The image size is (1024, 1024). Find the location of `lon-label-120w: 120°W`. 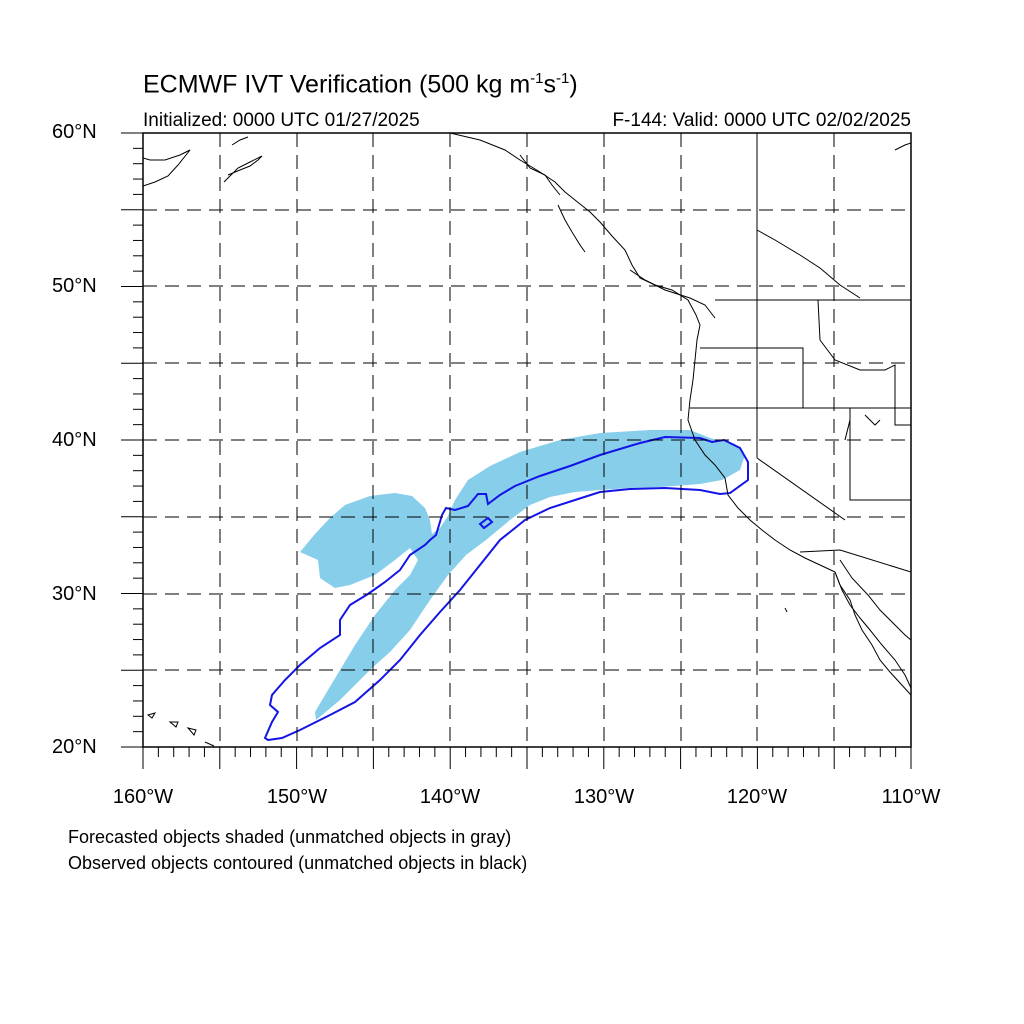

lon-label-120w: 120°W is located at coordinates (757, 797).